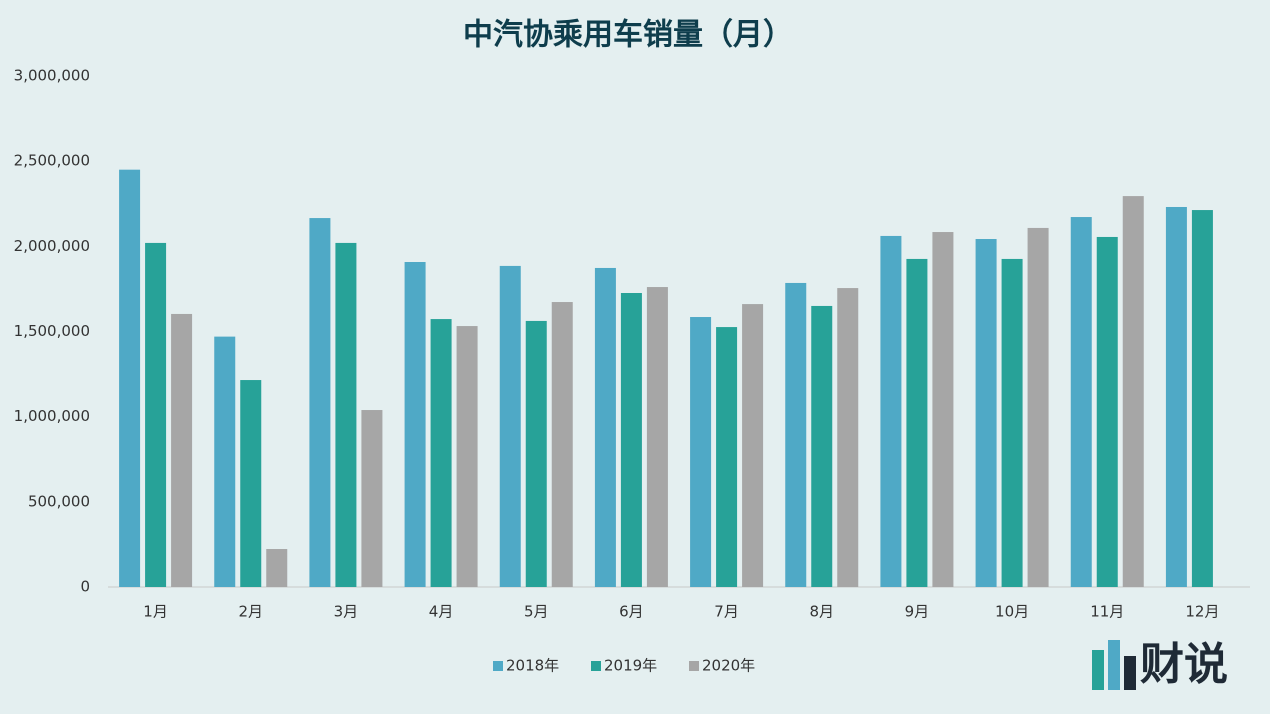 This screenshot has width=1270, height=714. What do you see at coordinates (441, 612) in the screenshot?
I see `x-tick-label: 4月` at bounding box center [441, 612].